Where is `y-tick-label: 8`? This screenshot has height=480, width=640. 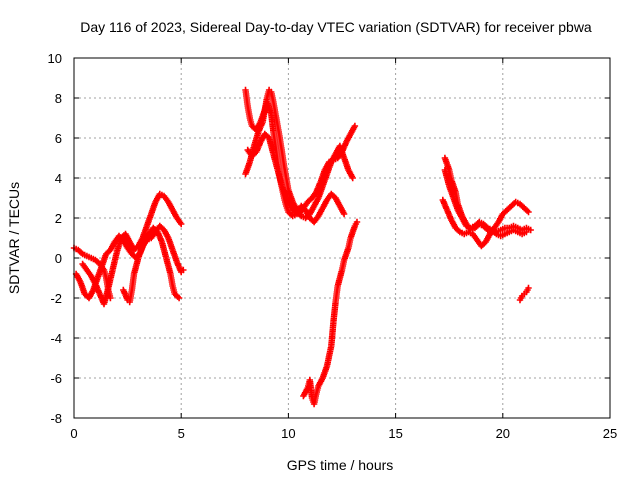
y-tick-label: 8 is located at coordinates (58, 98).